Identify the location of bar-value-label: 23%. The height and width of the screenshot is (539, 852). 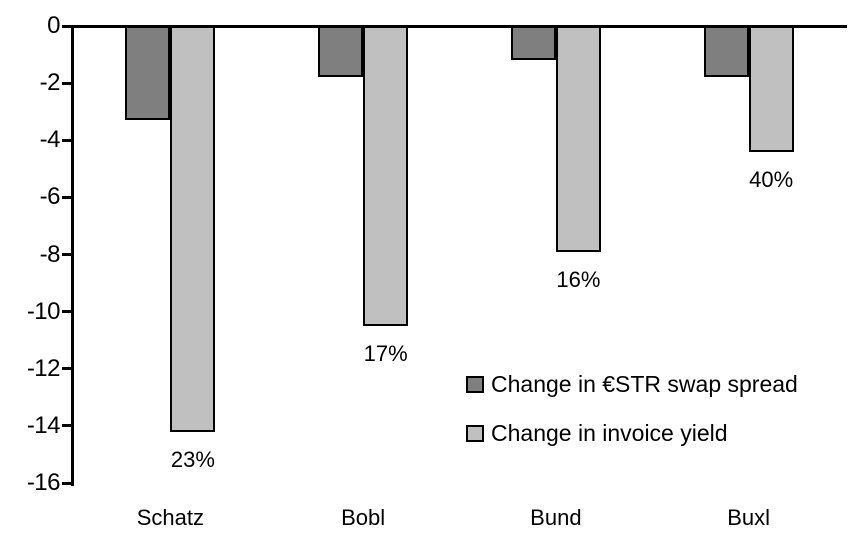
(192, 459).